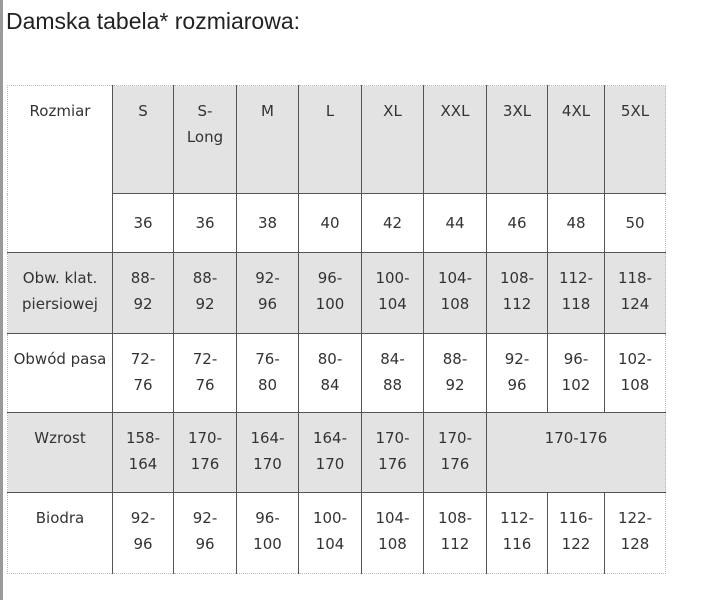 Image resolution: width=703 pixels, height=600 pixels. Describe the element at coordinates (455, 223) in the screenshot. I see `eu-size-cell: 44` at that location.